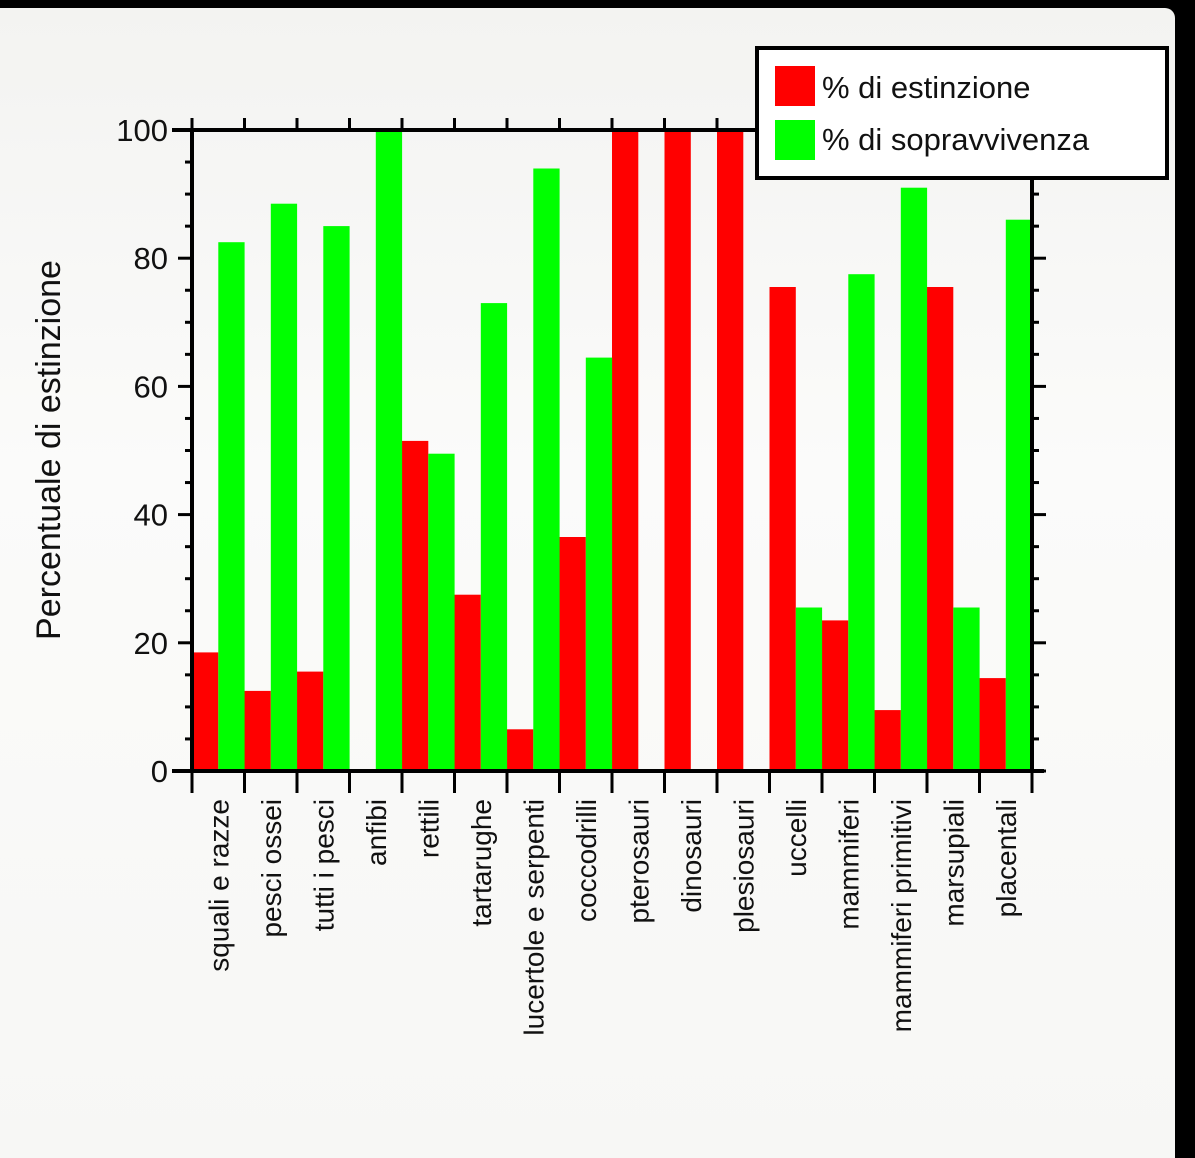 The image size is (1195, 1158). What do you see at coordinates (271, 868) in the screenshot?
I see `category-label-1: pesci ossei` at bounding box center [271, 868].